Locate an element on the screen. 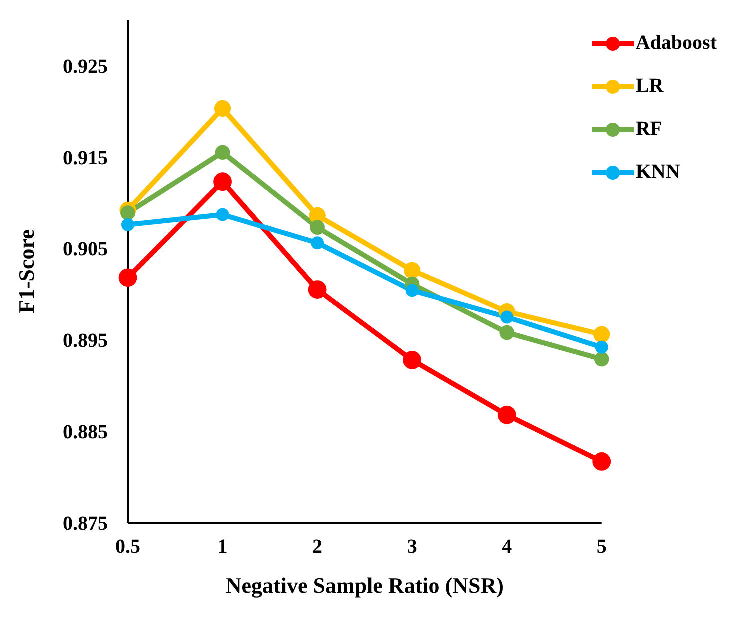  y-tick-label: 0.905 is located at coordinates (85, 249).